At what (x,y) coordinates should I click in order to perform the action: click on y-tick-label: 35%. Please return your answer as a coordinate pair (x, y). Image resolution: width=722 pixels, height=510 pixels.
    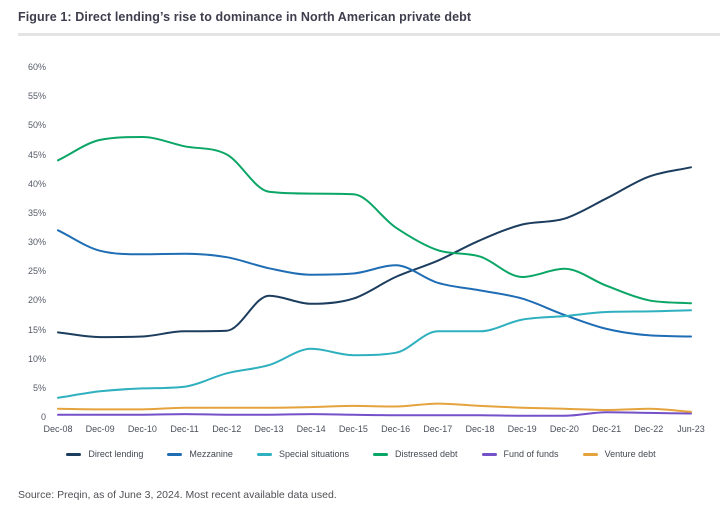
    Looking at the image, I should click on (36, 212).